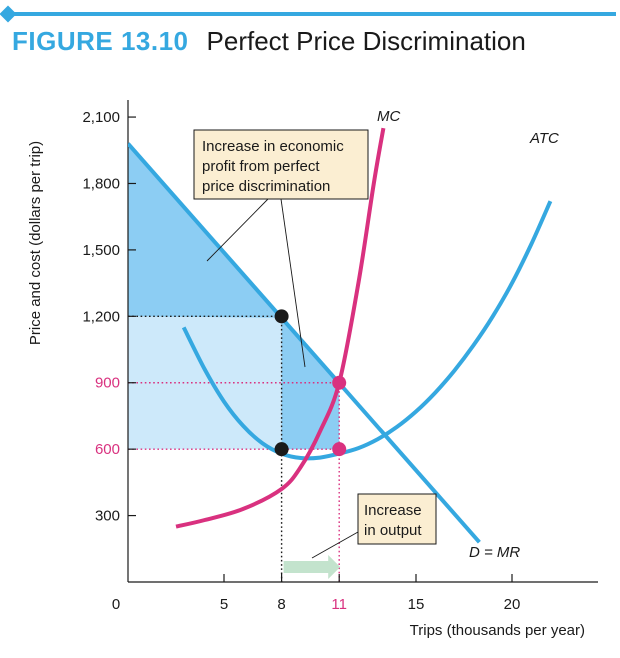 Image resolution: width=620 pixels, height=658 pixels. I want to click on profit-callout-line-1: Increase in economic, so click(273, 146).